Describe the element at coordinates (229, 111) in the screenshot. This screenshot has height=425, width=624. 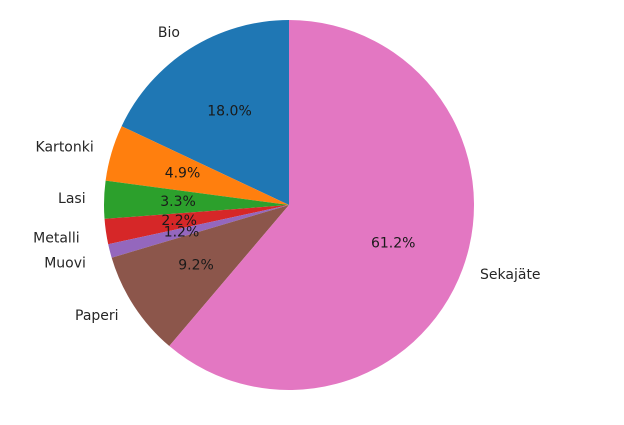
I see `percent-label-bio: 18.0%` at that location.